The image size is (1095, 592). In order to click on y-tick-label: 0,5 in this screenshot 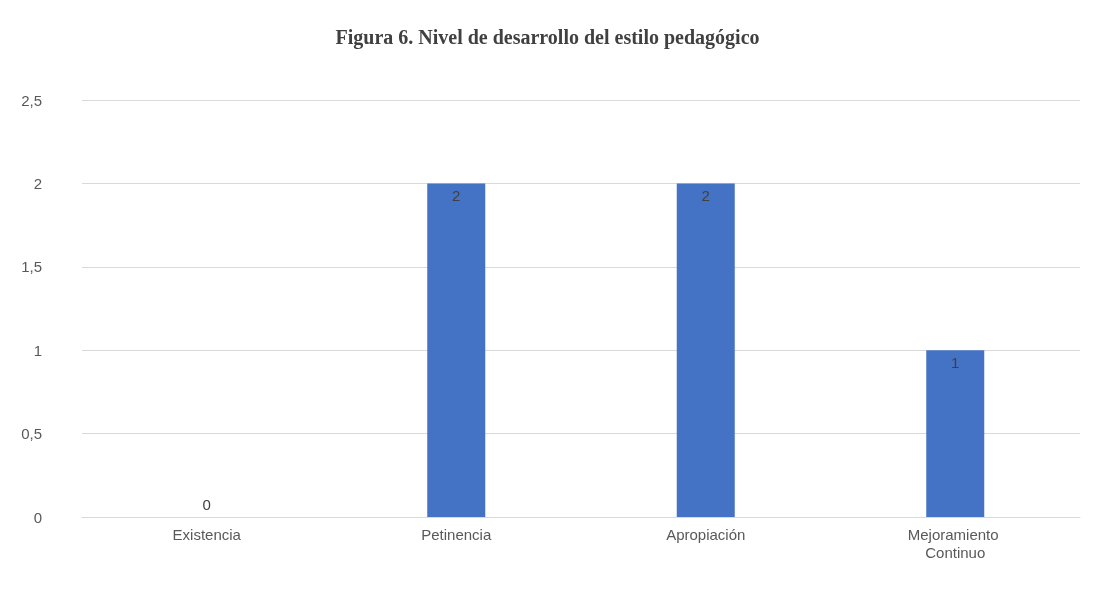, I will do `click(31, 434)`.